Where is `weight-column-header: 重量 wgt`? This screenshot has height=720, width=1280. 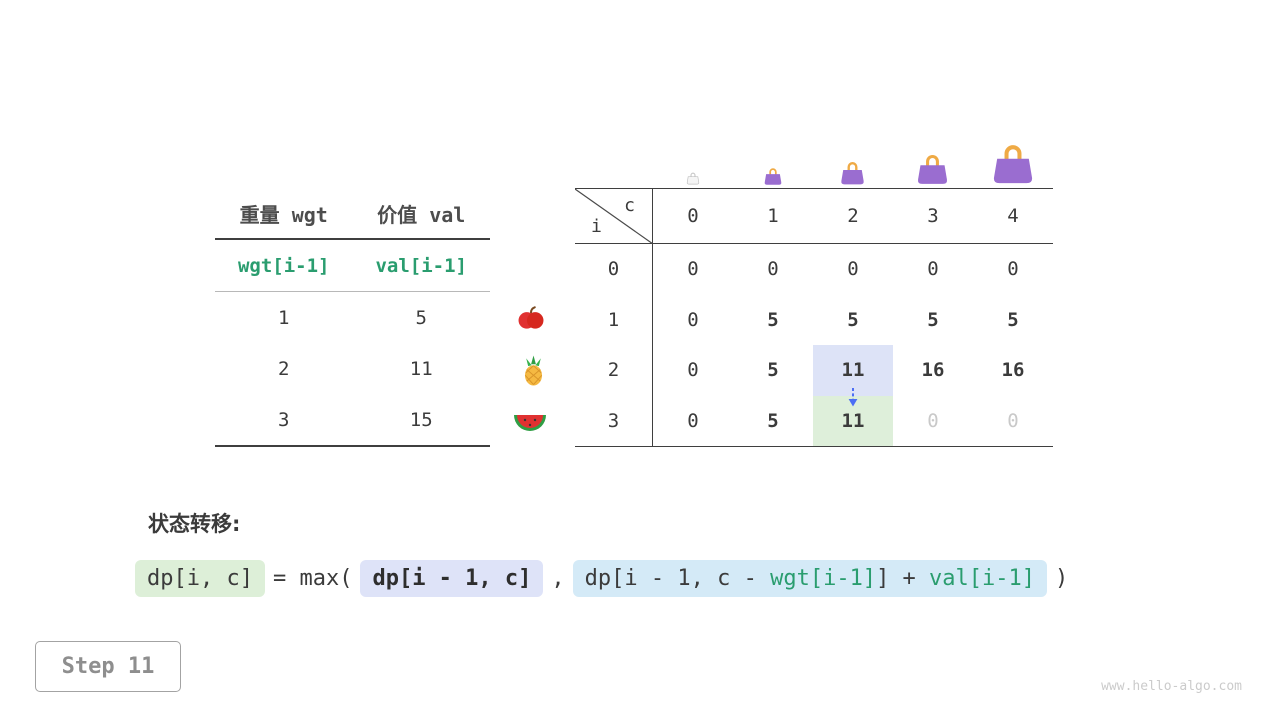
weight-column-header: 重量 wgt is located at coordinates (283, 214).